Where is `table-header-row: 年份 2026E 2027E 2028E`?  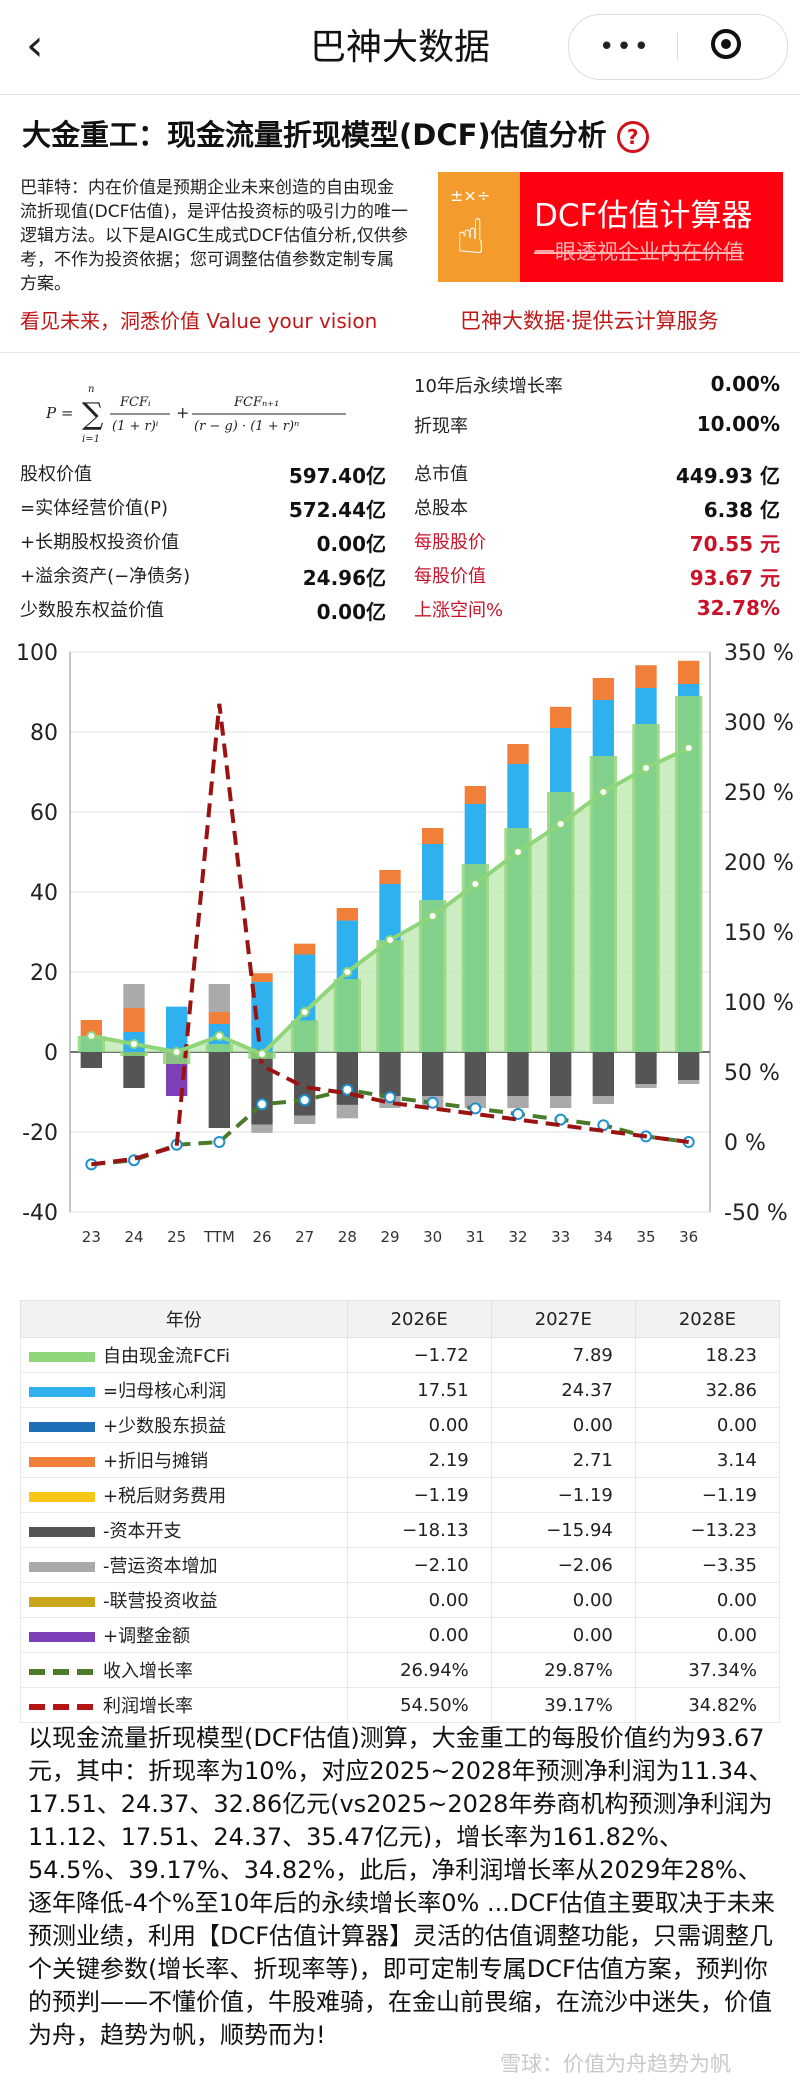
table-header-row: 年份 2026E 2027E 2028E is located at coordinates (400, 1319).